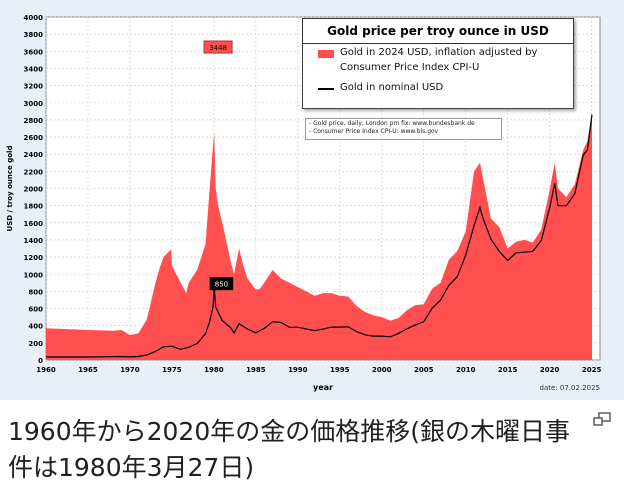 The image size is (624, 496). I want to click on chart-title: Gold price per troy ounce in USD, so click(438, 31).